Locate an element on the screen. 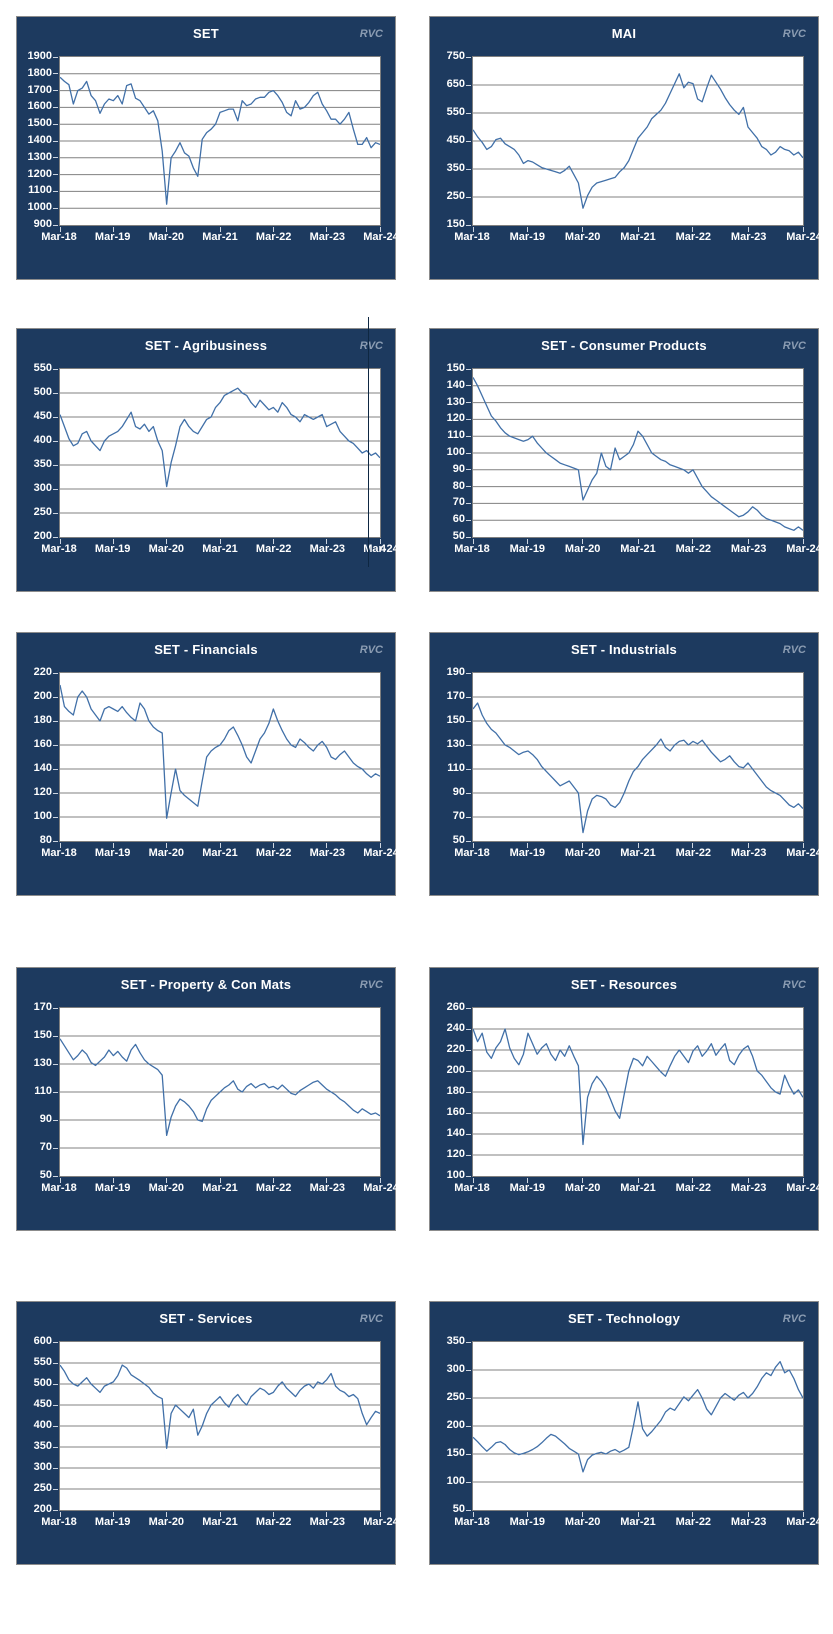 Image resolution: width=833 pixels, height=1634 pixels. y-axis: 50 70 90 110 130 150 170 190 is located at coordinates (455, 756).